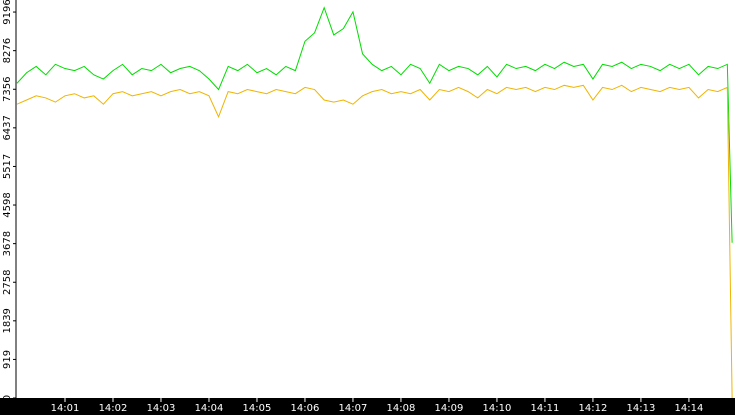 Image resolution: width=735 pixels, height=415 pixels. Describe the element at coordinates (209, 408) in the screenshot. I see `x-tick-label: 14:04` at that location.